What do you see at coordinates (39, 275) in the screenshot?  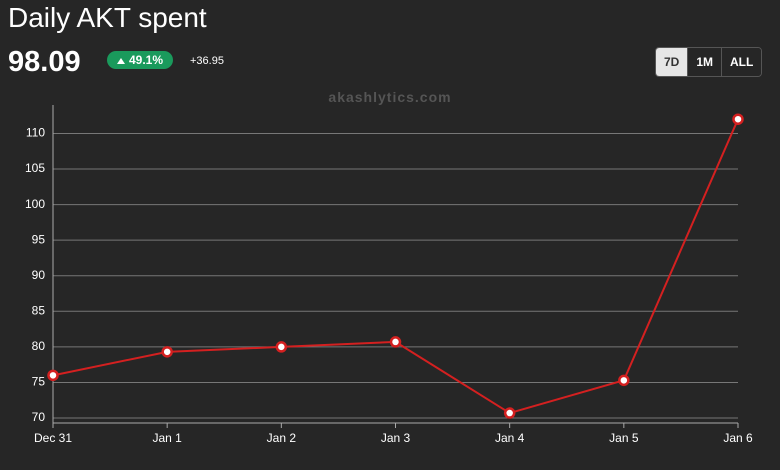 I see `y-tick-label: 90` at bounding box center [39, 275].